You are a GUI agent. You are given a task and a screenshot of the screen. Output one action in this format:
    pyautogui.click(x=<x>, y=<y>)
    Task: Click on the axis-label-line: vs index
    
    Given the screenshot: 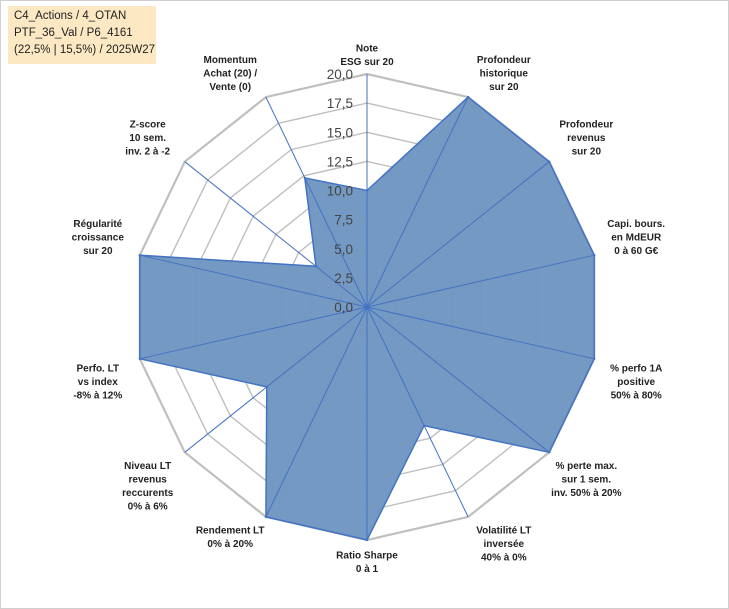 What is the action you would take?
    pyautogui.click(x=98, y=382)
    